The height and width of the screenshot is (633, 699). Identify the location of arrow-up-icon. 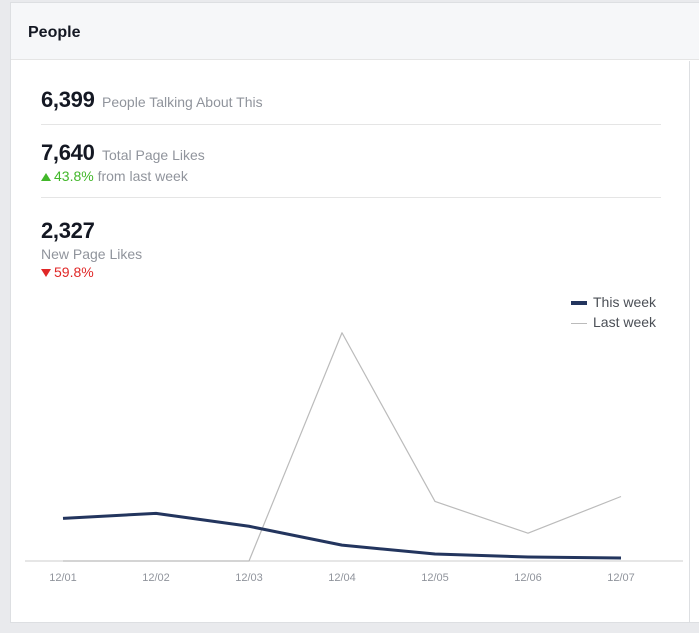
(46, 177).